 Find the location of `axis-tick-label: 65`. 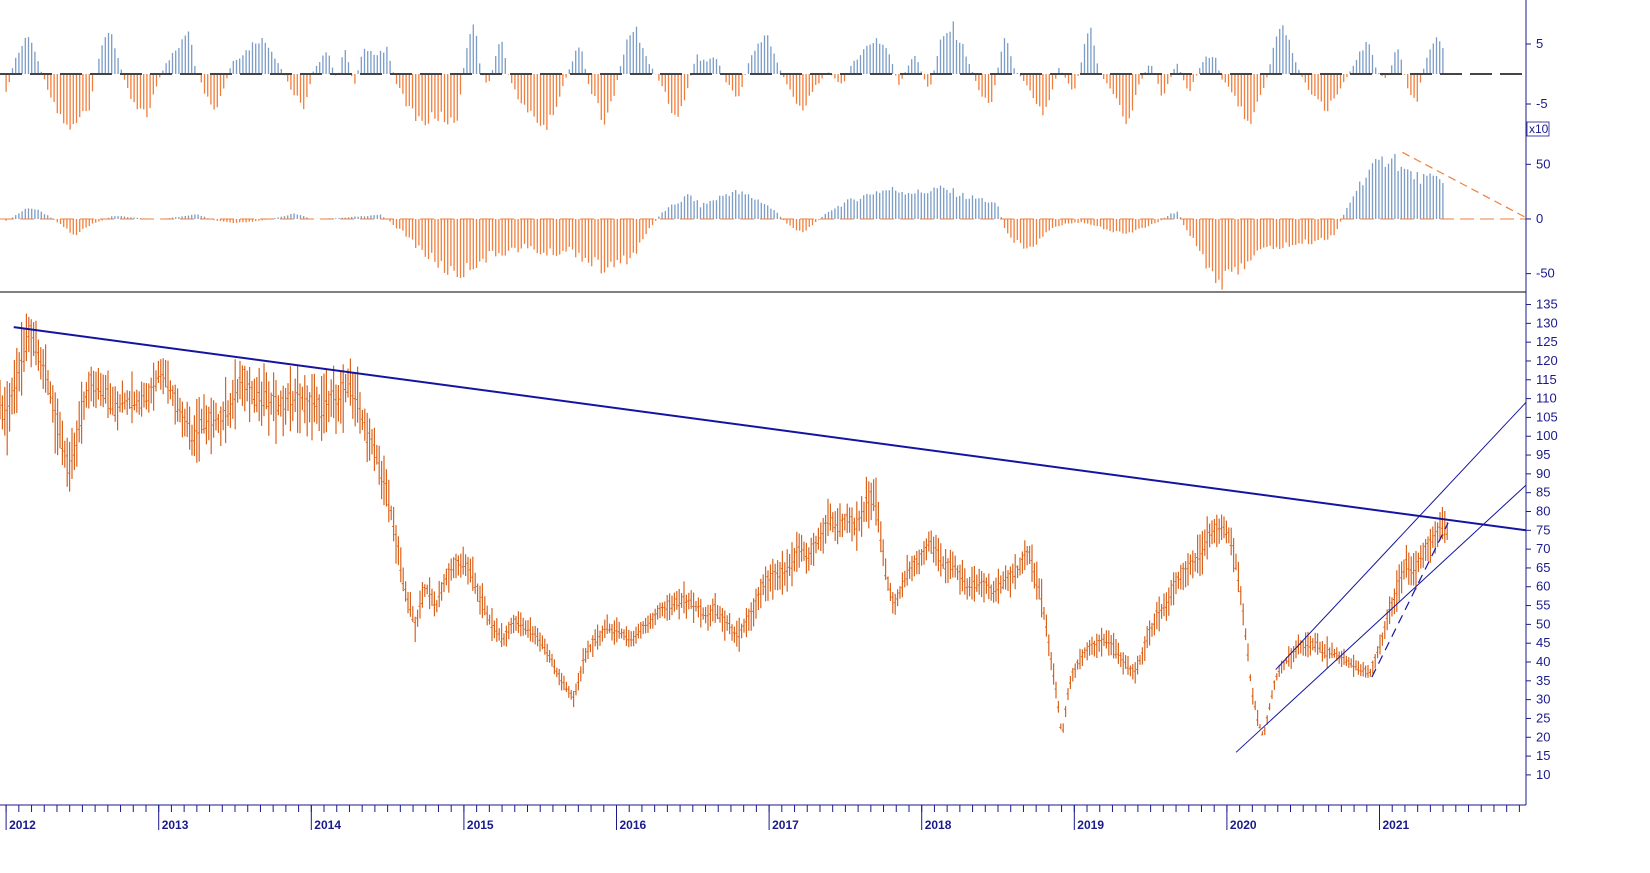

axis-tick-label: 65 is located at coordinates (1543, 567).